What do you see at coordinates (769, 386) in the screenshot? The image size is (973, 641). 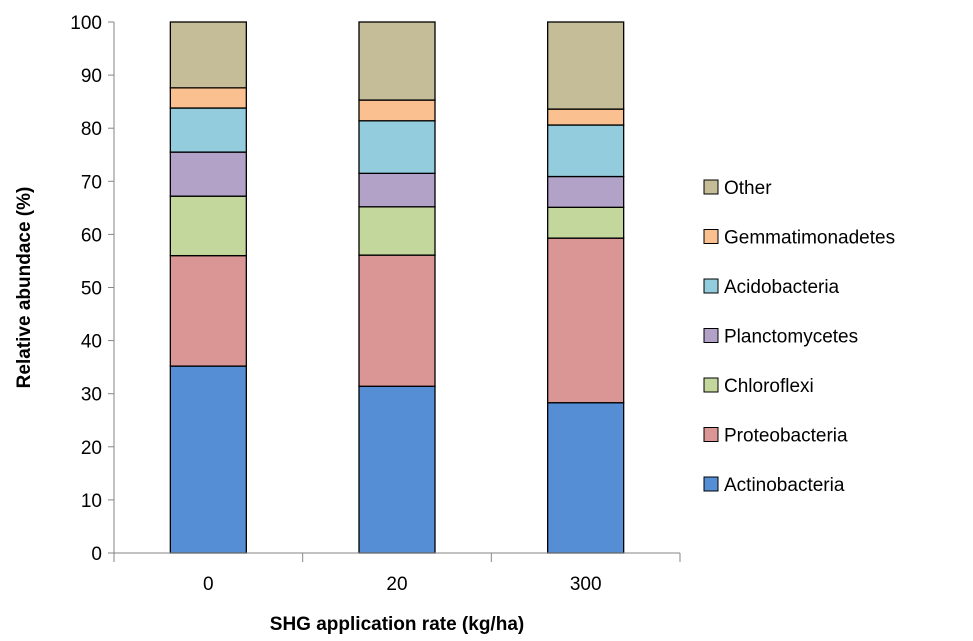 I see `legend-label-chloroflexi: Chloroflexi` at bounding box center [769, 386].